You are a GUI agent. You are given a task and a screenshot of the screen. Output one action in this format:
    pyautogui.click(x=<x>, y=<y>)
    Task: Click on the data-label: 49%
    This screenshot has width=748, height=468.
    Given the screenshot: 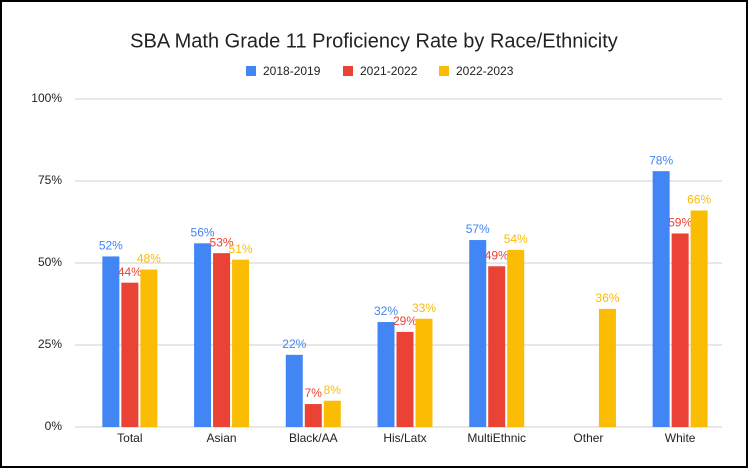 What is the action you would take?
    pyautogui.click(x=497, y=255)
    